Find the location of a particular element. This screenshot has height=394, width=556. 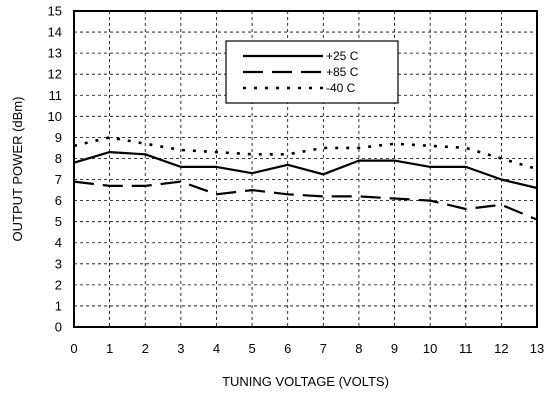

y-tick-label: 2 is located at coordinates (58, 284).